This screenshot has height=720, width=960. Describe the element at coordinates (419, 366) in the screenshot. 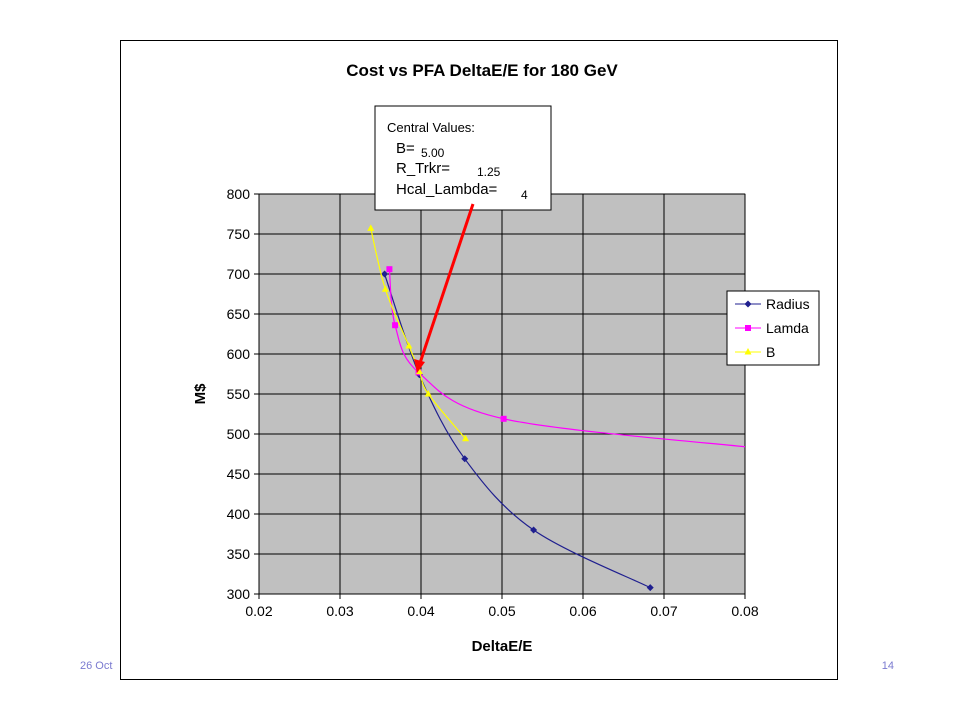

I see `pointer-arrow-head` at that location.